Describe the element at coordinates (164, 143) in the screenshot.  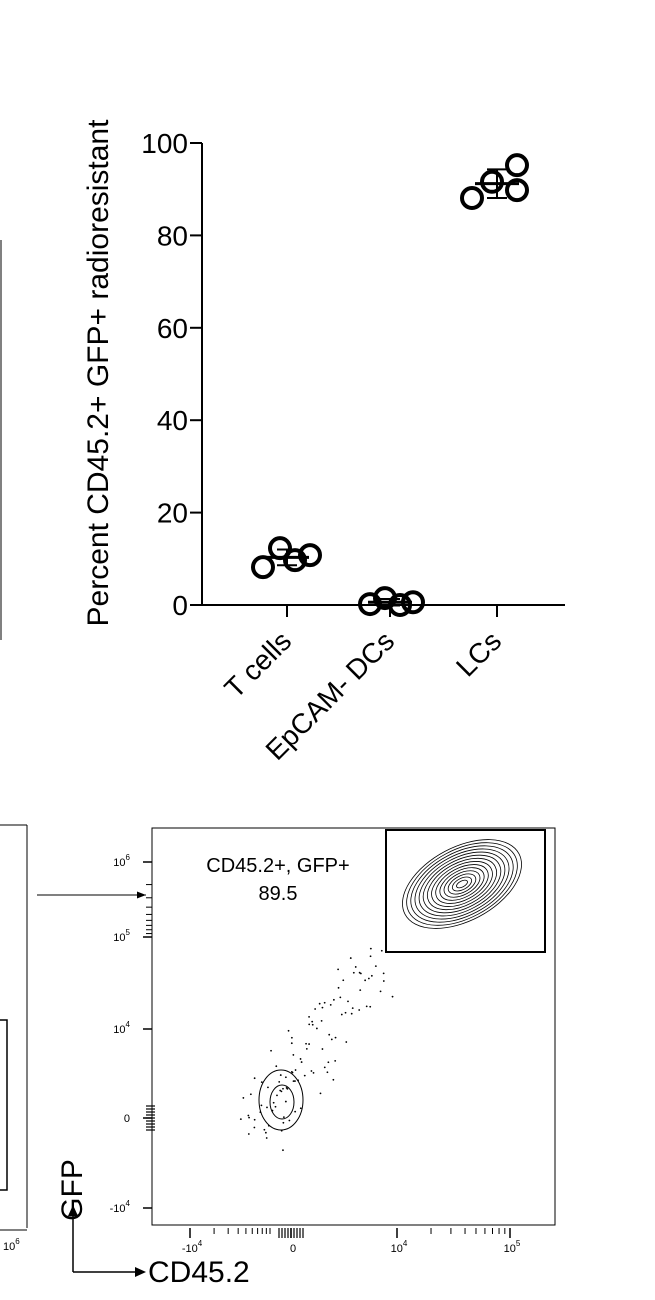
I see `y-tick-label: 100` at that location.